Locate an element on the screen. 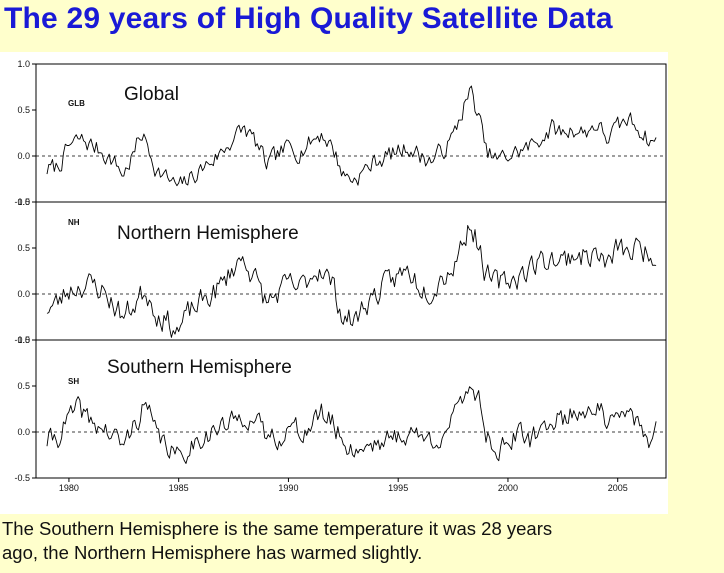 The height and width of the screenshot is (573, 724). panel-label: Global is located at coordinates (151, 94).